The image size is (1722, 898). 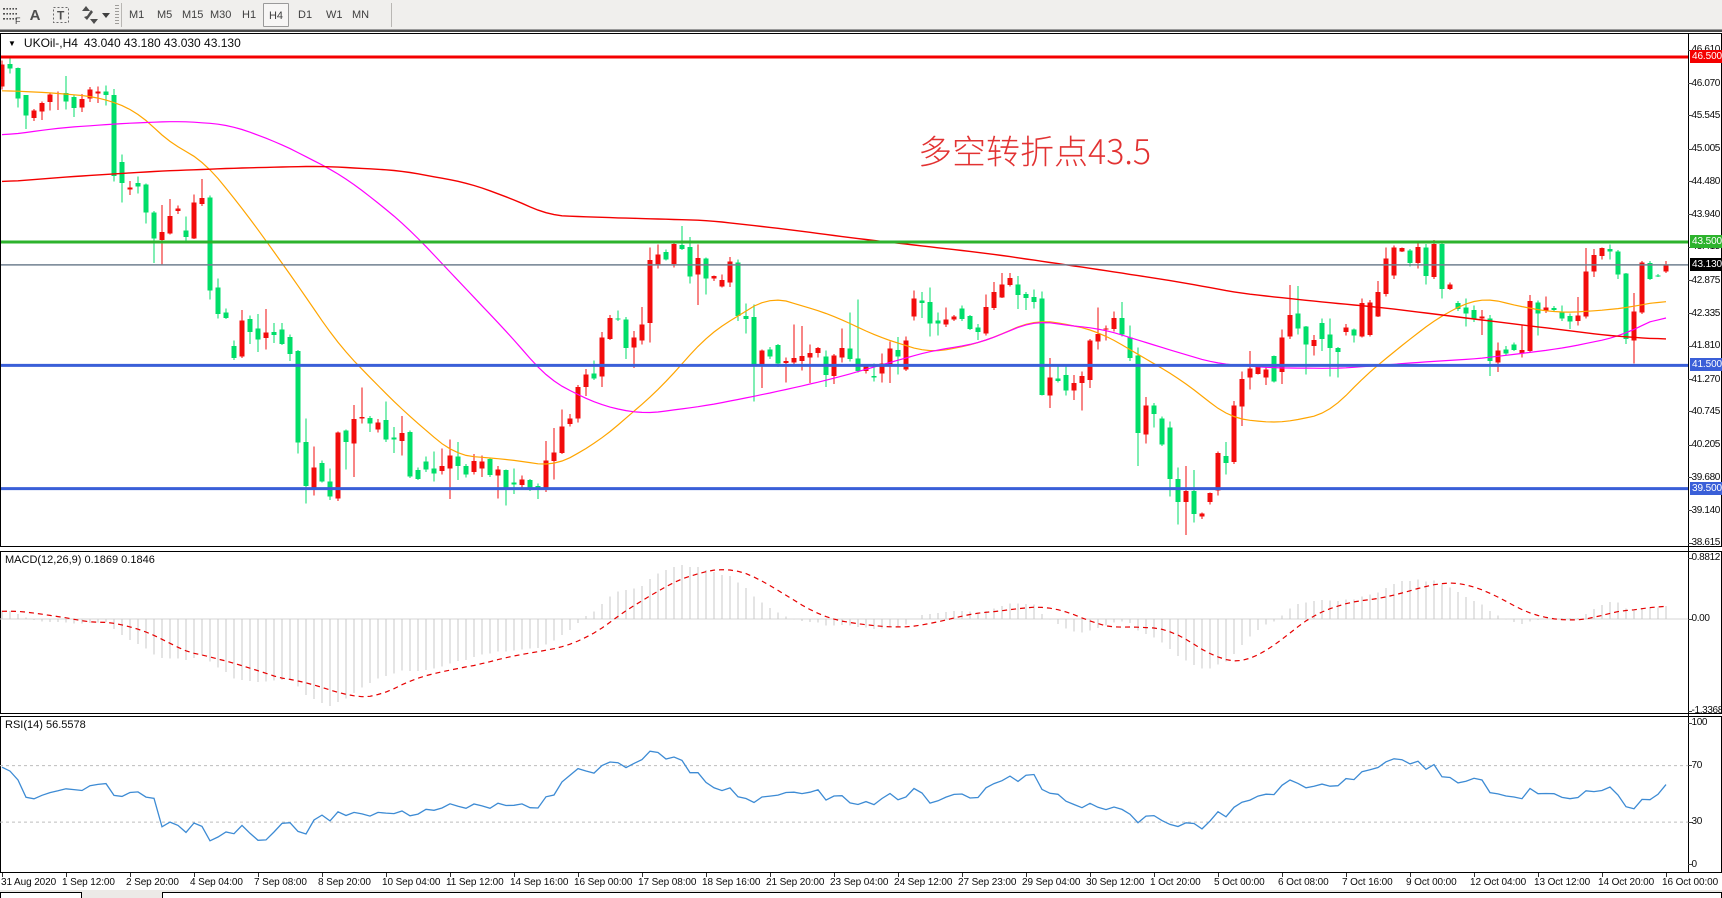 What do you see at coordinates (12, 15) in the screenshot?
I see `fibonacci-grid-icon: F` at bounding box center [12, 15].